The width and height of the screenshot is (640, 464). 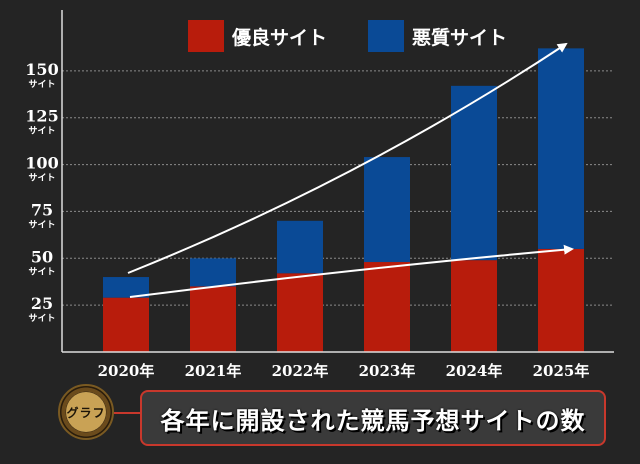 I want to click on caption-connector, so click(x=127, y=413).